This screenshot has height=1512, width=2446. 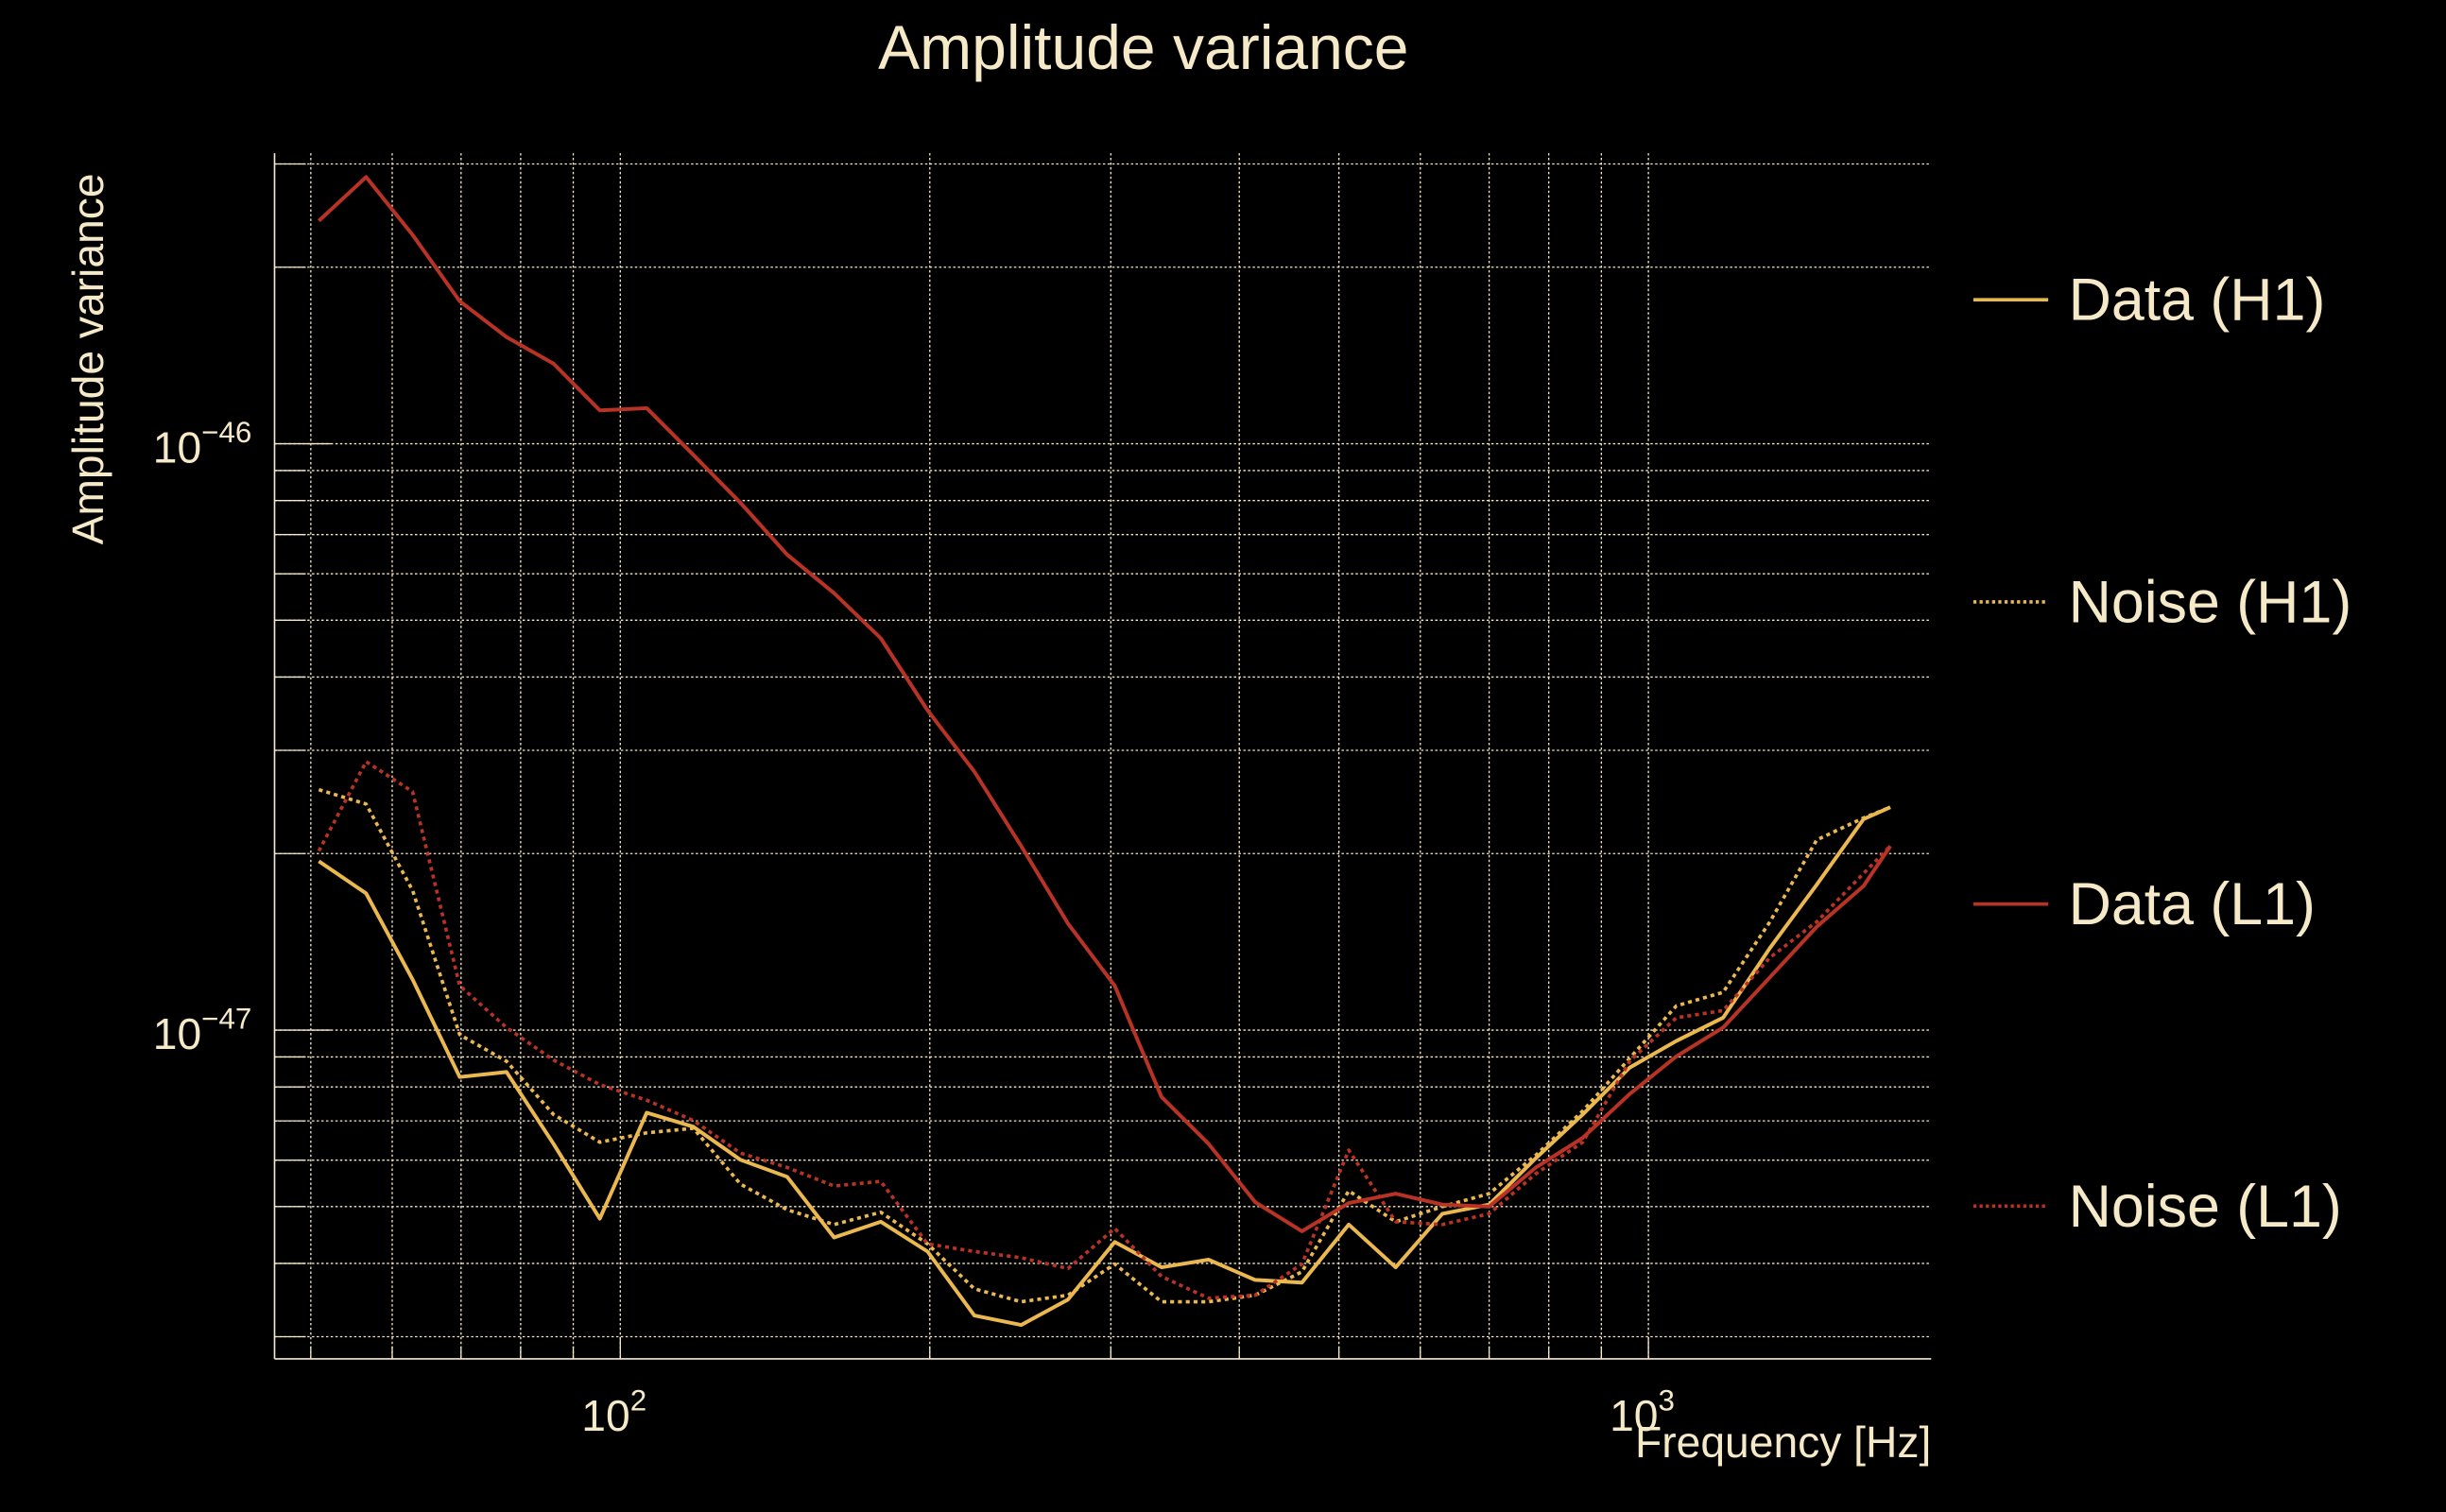 What do you see at coordinates (2210, 602) in the screenshot?
I see `legend-label-noise-h1: Noise (H1)` at bounding box center [2210, 602].